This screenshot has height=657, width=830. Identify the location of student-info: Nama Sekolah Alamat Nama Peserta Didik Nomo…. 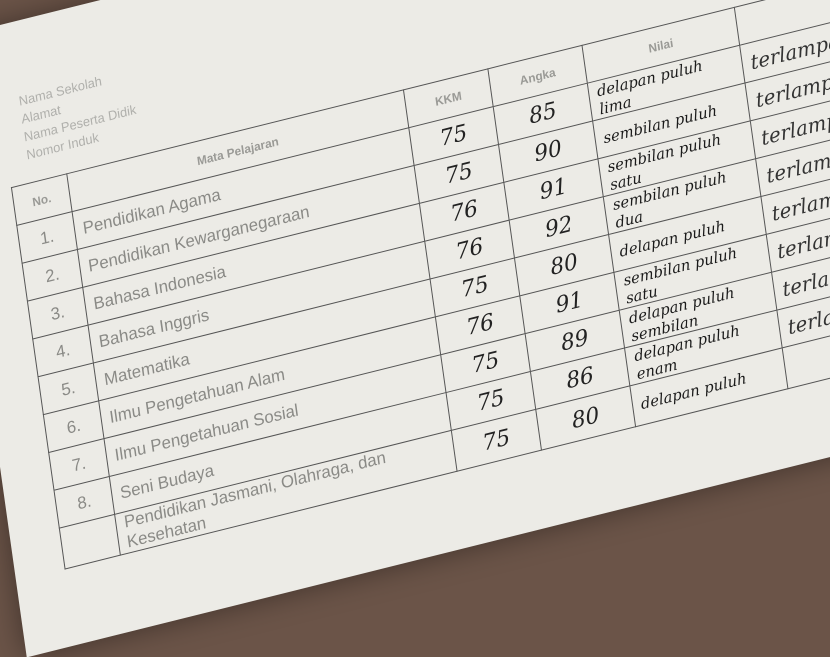
(79, 115).